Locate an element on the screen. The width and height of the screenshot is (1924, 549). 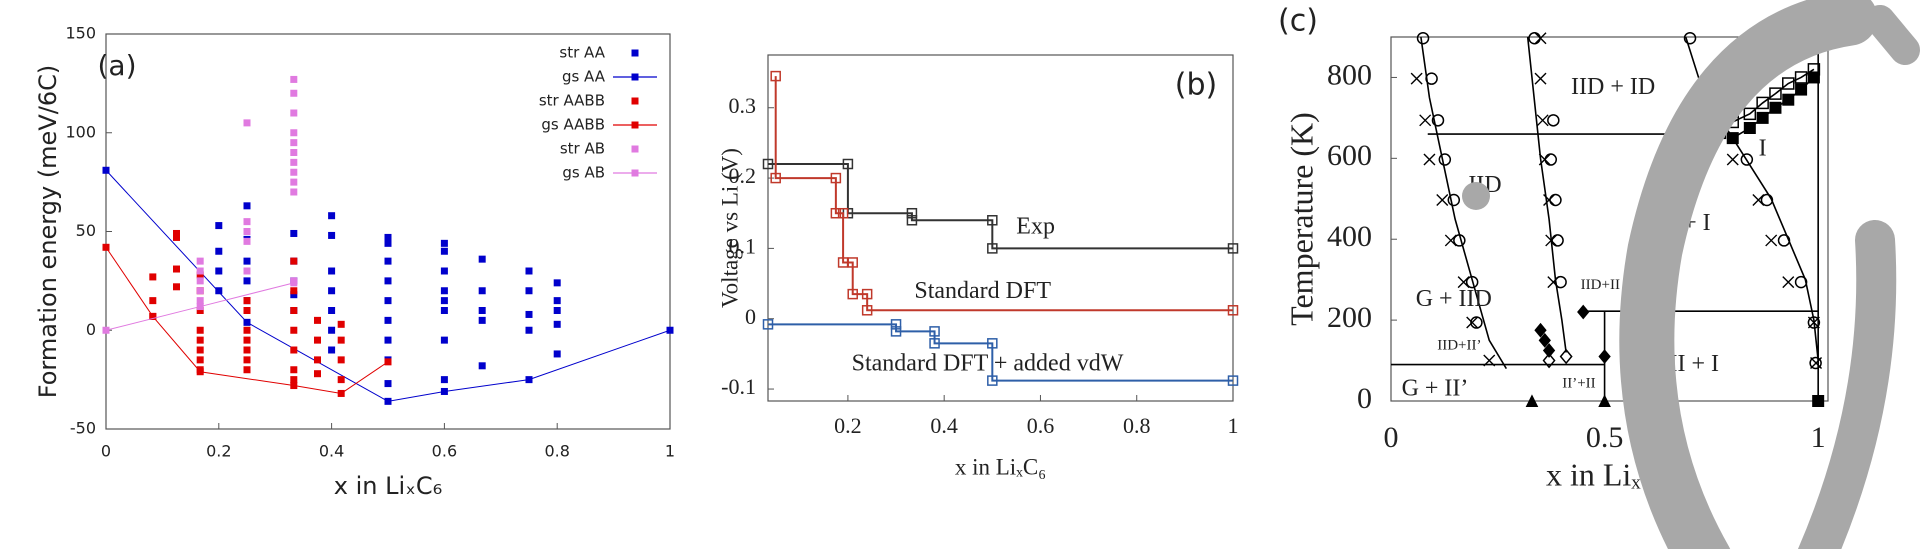
y-tick-label: 50 is located at coordinates (86, 230).